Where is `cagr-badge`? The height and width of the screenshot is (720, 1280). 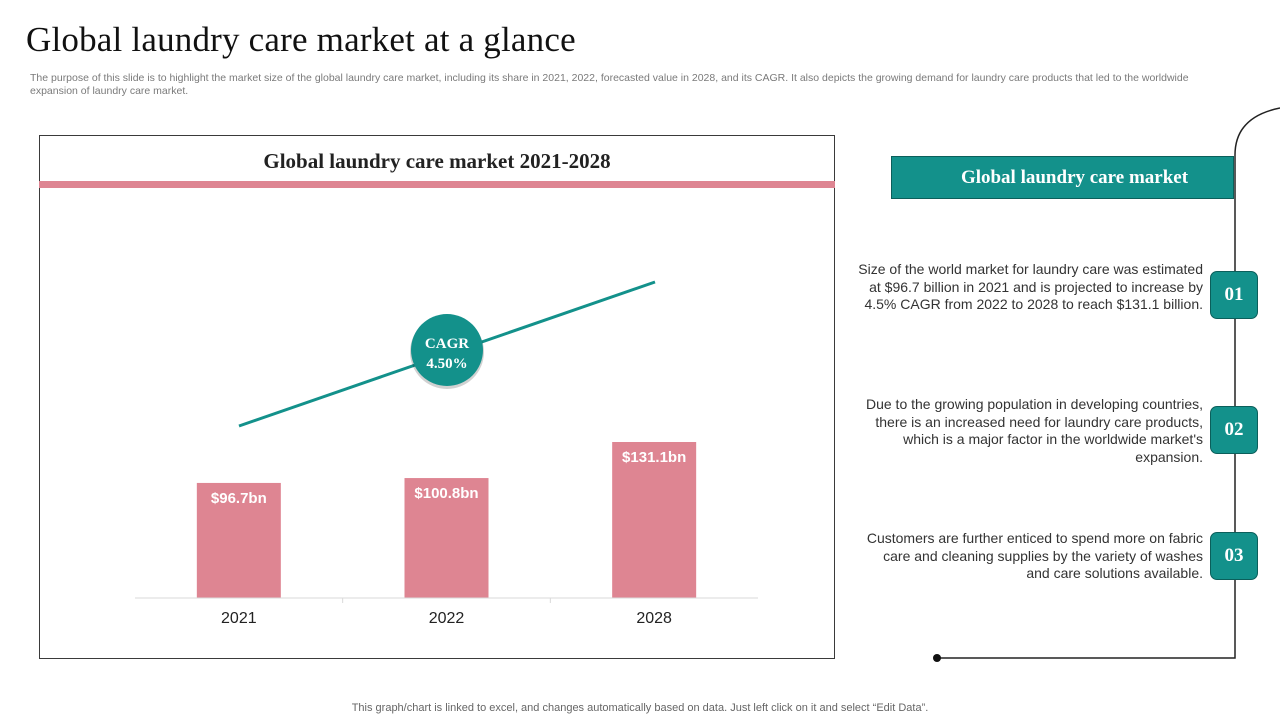
cagr-badge is located at coordinates (447, 350).